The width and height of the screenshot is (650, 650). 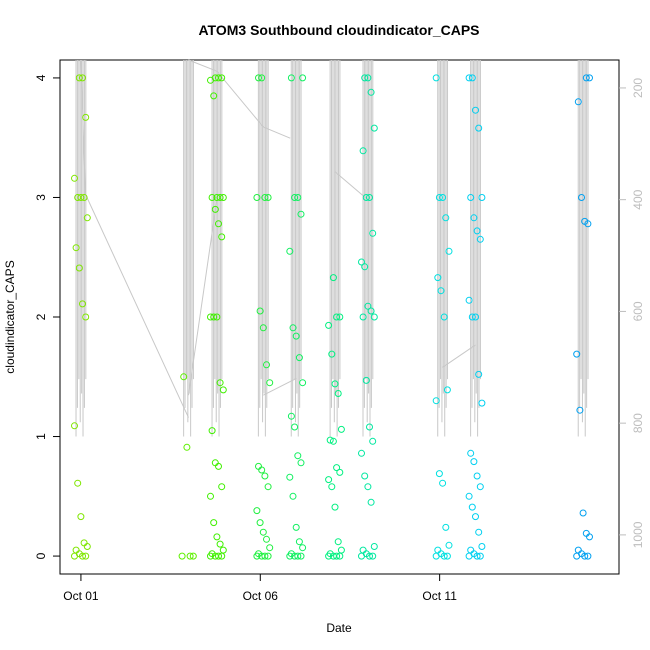 I want to click on y-axis-left: 0 1 2 3 4, so click(x=47, y=316).